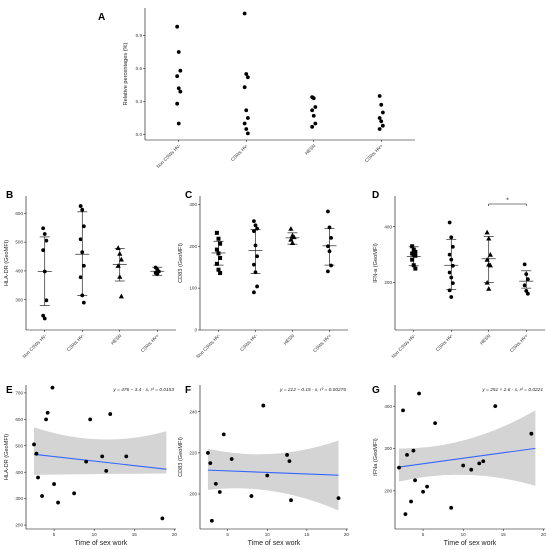  Describe the element at coordinates (193, 246) in the screenshot. I see `panel-c-ytick-label: 200` at that location.